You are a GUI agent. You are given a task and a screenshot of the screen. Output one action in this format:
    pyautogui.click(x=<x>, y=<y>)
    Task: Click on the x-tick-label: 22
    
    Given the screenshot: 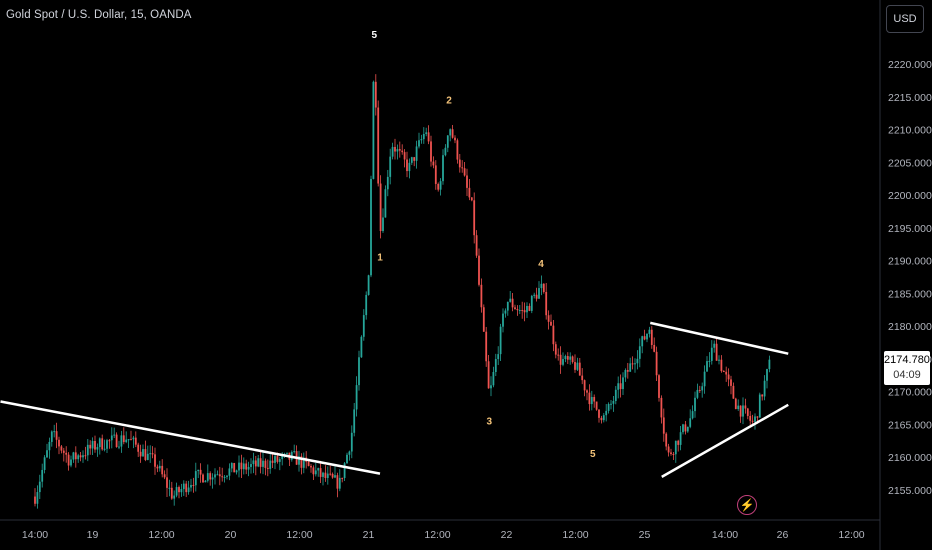 What is the action you would take?
    pyautogui.click(x=507, y=535)
    